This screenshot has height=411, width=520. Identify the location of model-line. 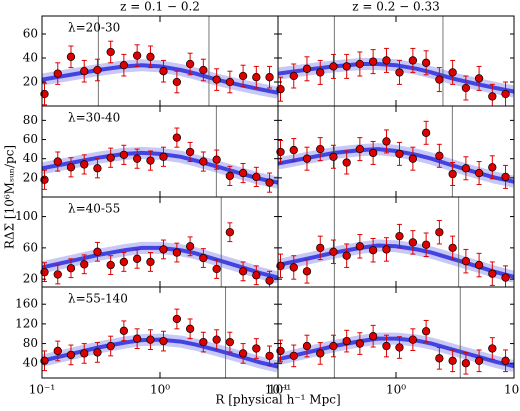
(160, 353).